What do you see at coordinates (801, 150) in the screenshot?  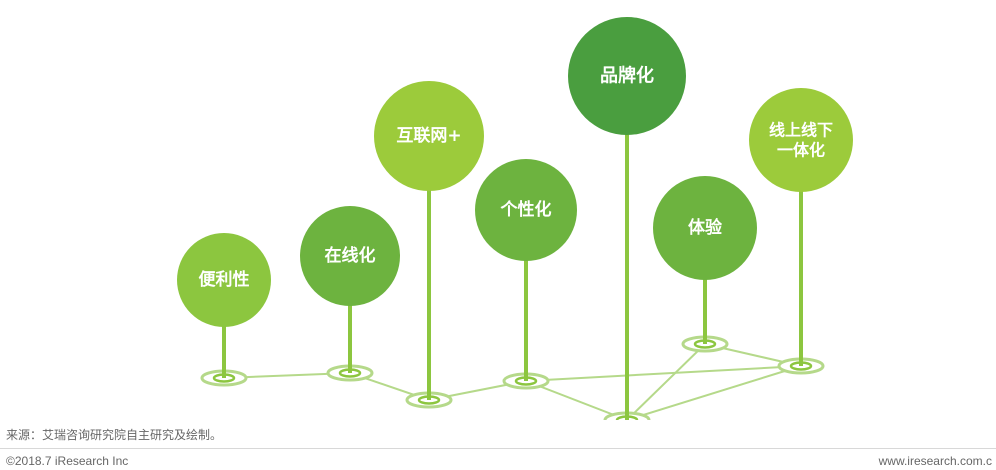 I see `pin-label: 一体化` at bounding box center [801, 150].